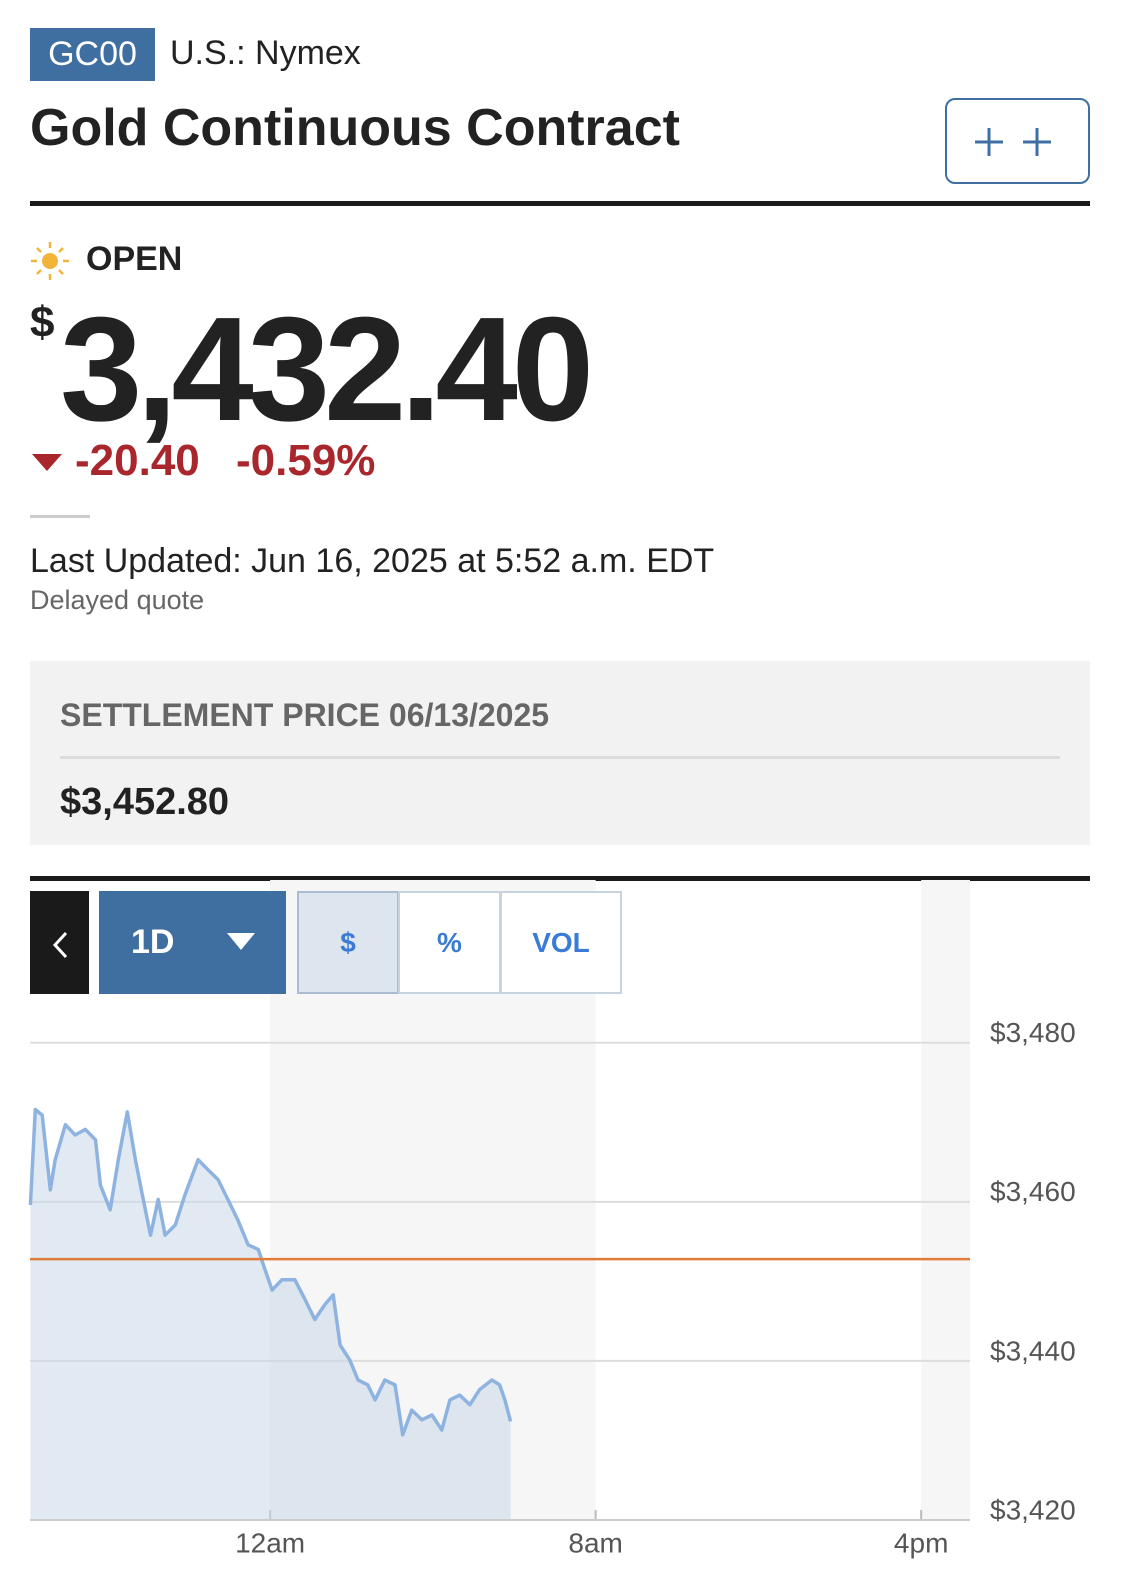 This screenshot has width=1125, height=1574. I want to click on title: Gold Continuous Contract, so click(355, 128).